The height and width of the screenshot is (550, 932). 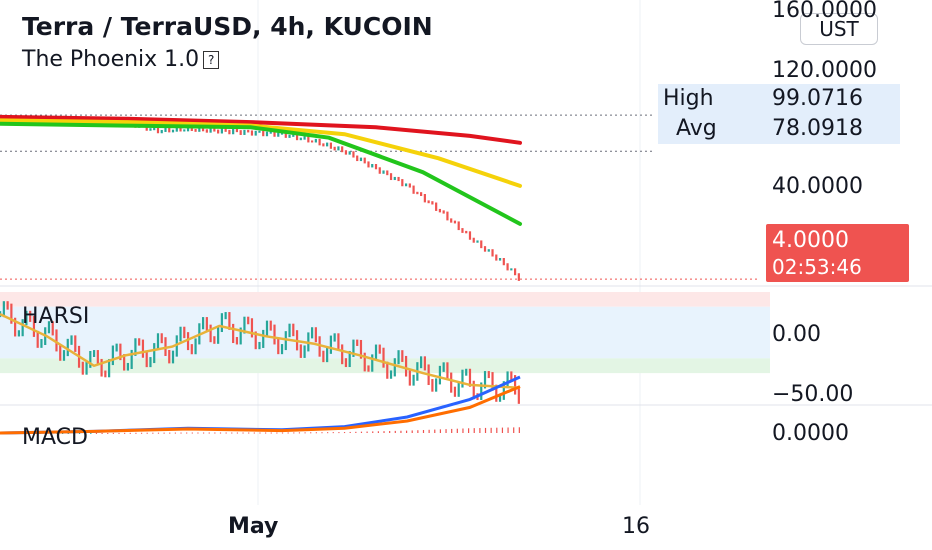 I want to click on harsi-scale-label: −50.00, so click(x=813, y=394).